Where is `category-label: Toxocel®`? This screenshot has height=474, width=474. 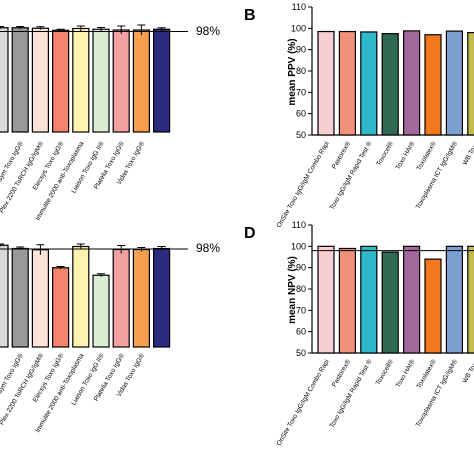
category-label: Toxocel® is located at coordinates (385, 153).